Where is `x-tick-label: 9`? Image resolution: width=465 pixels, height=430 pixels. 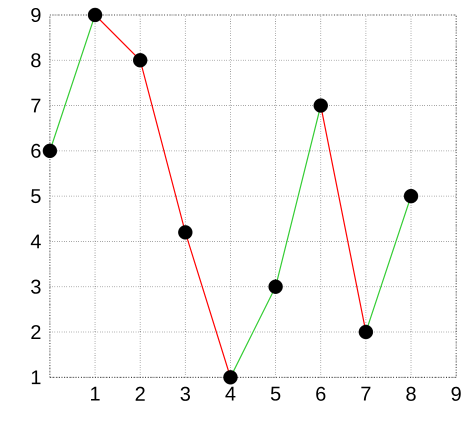 x-tick-label: 9 is located at coordinates (456, 393).